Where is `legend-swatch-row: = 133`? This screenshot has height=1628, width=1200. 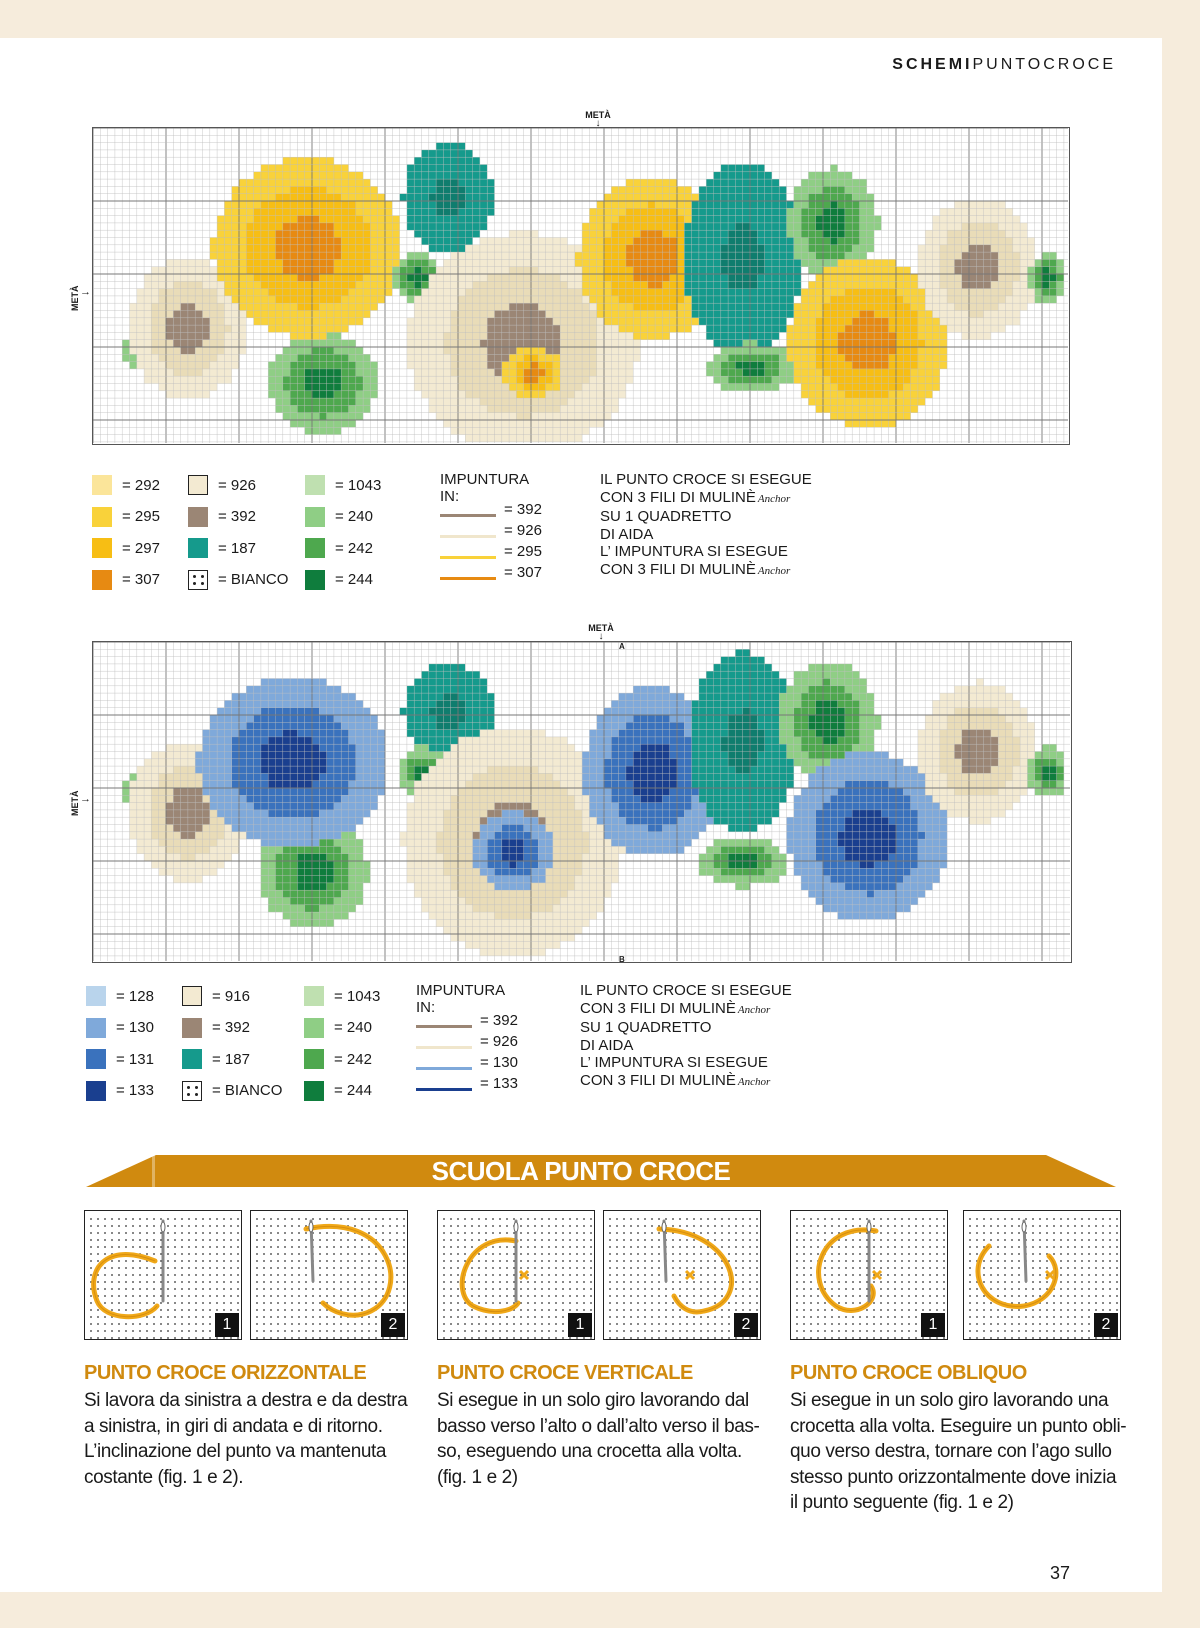
legend-swatch-row: = 133 is located at coordinates (120, 1090).